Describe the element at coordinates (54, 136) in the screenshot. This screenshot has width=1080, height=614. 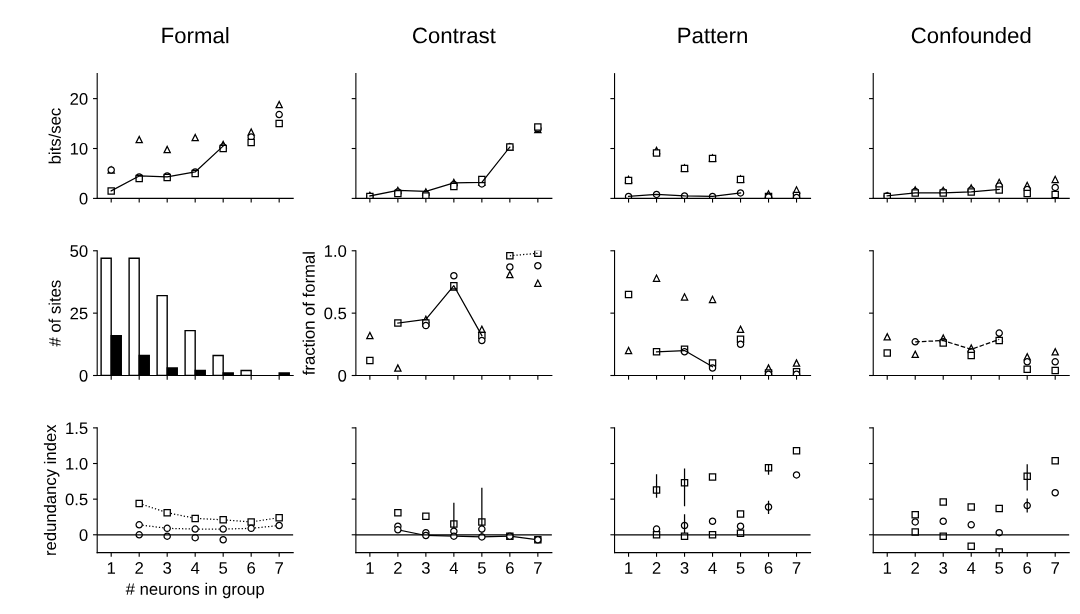
I see `y-axis-title: bits/sec` at that location.